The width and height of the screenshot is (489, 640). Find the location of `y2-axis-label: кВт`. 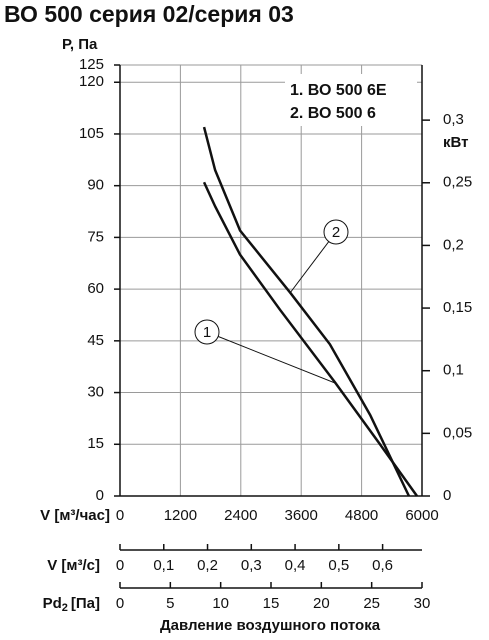

y2-axis-label: кВт is located at coordinates (456, 142).